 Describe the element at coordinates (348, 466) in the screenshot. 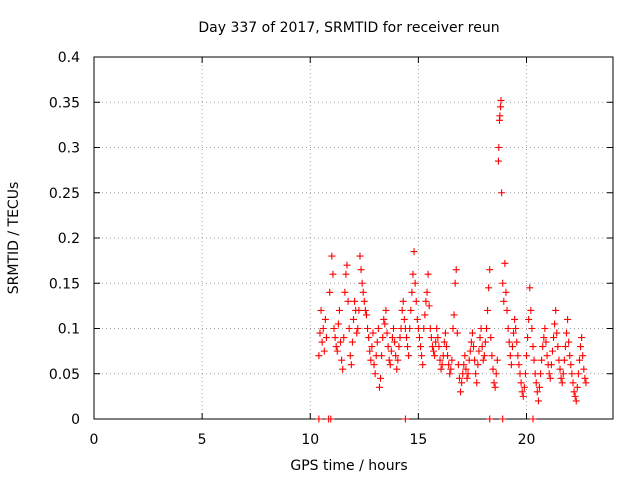

I see `x-axis-label: GPS time / hours` at that location.